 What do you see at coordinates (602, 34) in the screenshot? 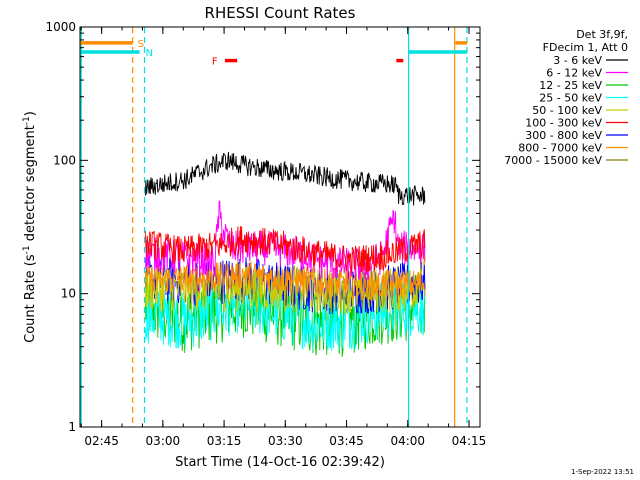
I see `legend-header-line-1: Det 3f,9f,` at bounding box center [602, 34].